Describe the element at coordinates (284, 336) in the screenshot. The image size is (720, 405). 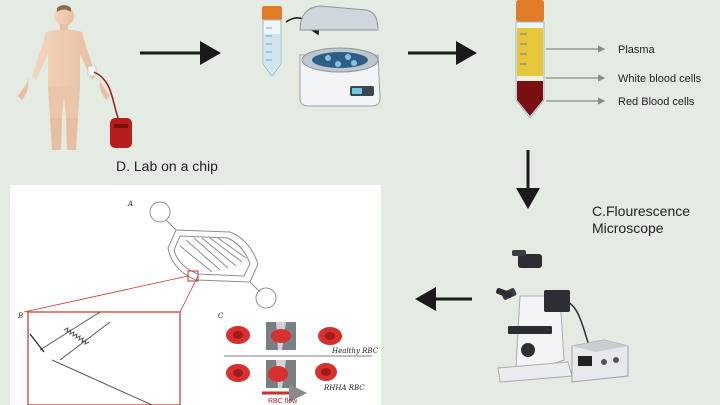
I see `healthy-rbc-row` at that location.